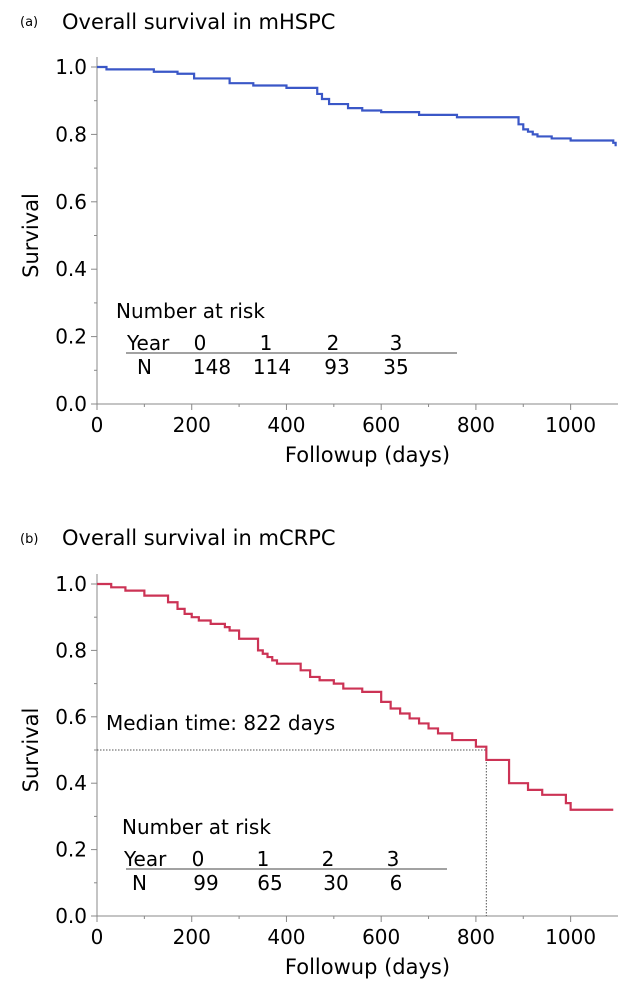 The height and width of the screenshot is (995, 624). Describe the element at coordinates (199, 538) in the screenshot. I see `chart-title: Overall survival in mCRPC` at that location.